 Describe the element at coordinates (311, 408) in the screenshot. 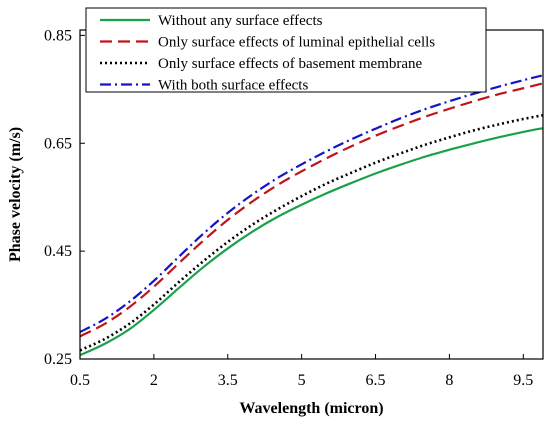

I see `x-axis-title: Wavelength (micron)` at that location.